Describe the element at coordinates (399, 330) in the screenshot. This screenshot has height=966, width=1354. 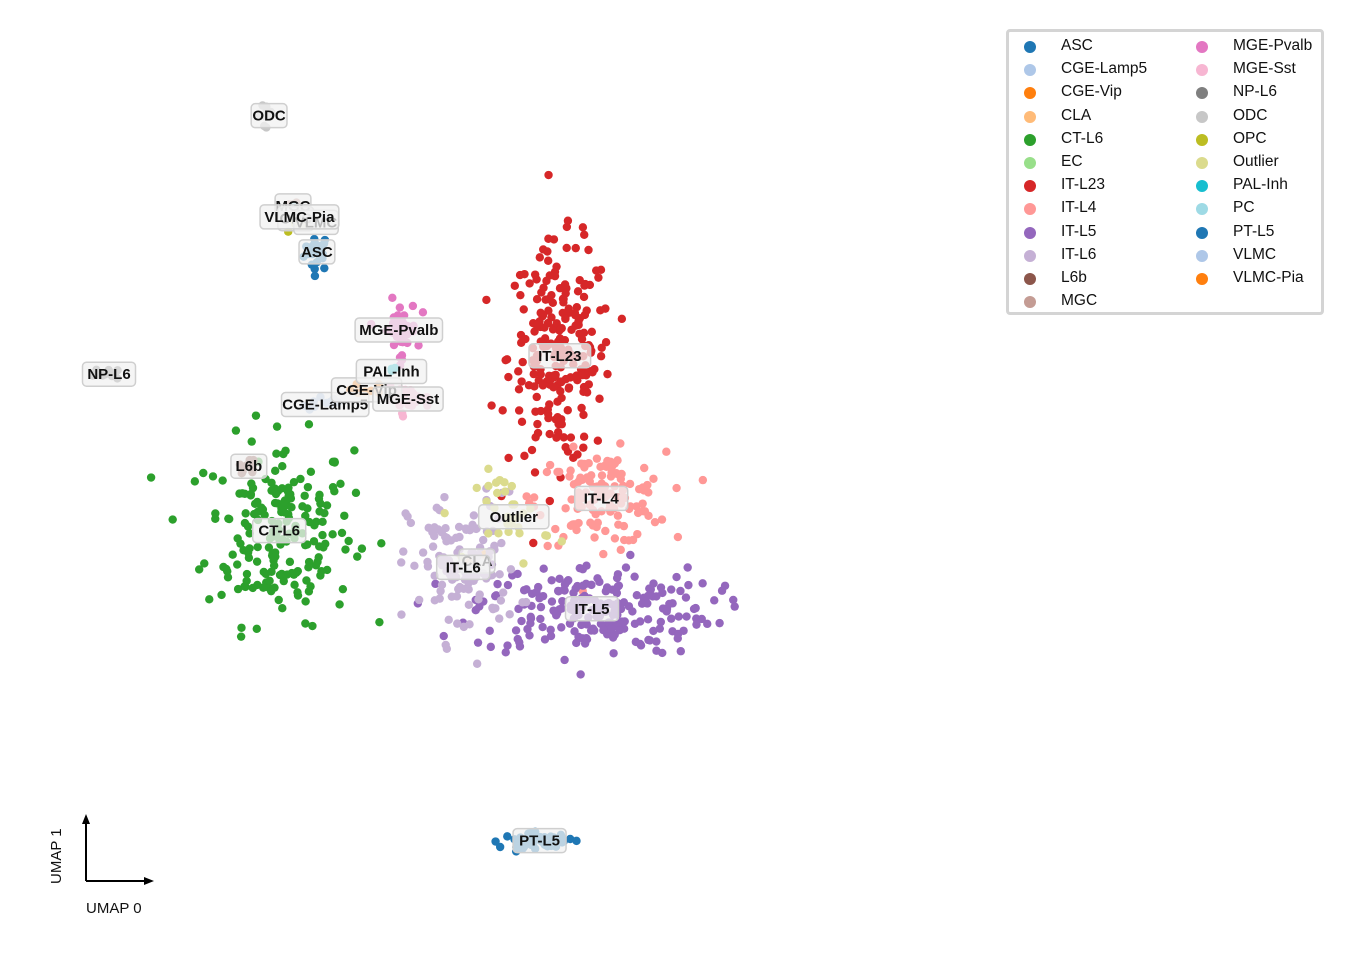
I see `cluster-label-mge-pvalb: MGE-Pvalb` at that location.